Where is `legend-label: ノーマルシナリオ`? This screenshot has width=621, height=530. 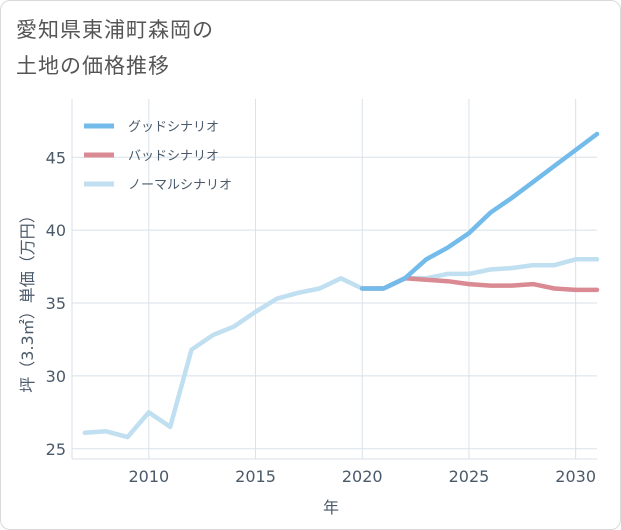 legend-label: ノーマルシナリオ is located at coordinates (180, 185).